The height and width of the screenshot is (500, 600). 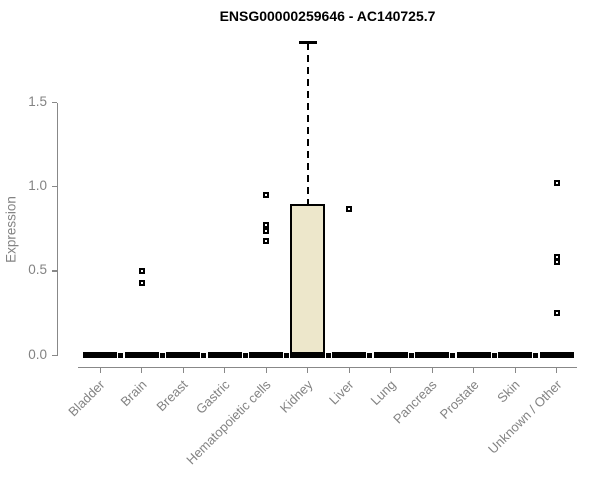 I want to click on median-bar, so click(x=307, y=355).